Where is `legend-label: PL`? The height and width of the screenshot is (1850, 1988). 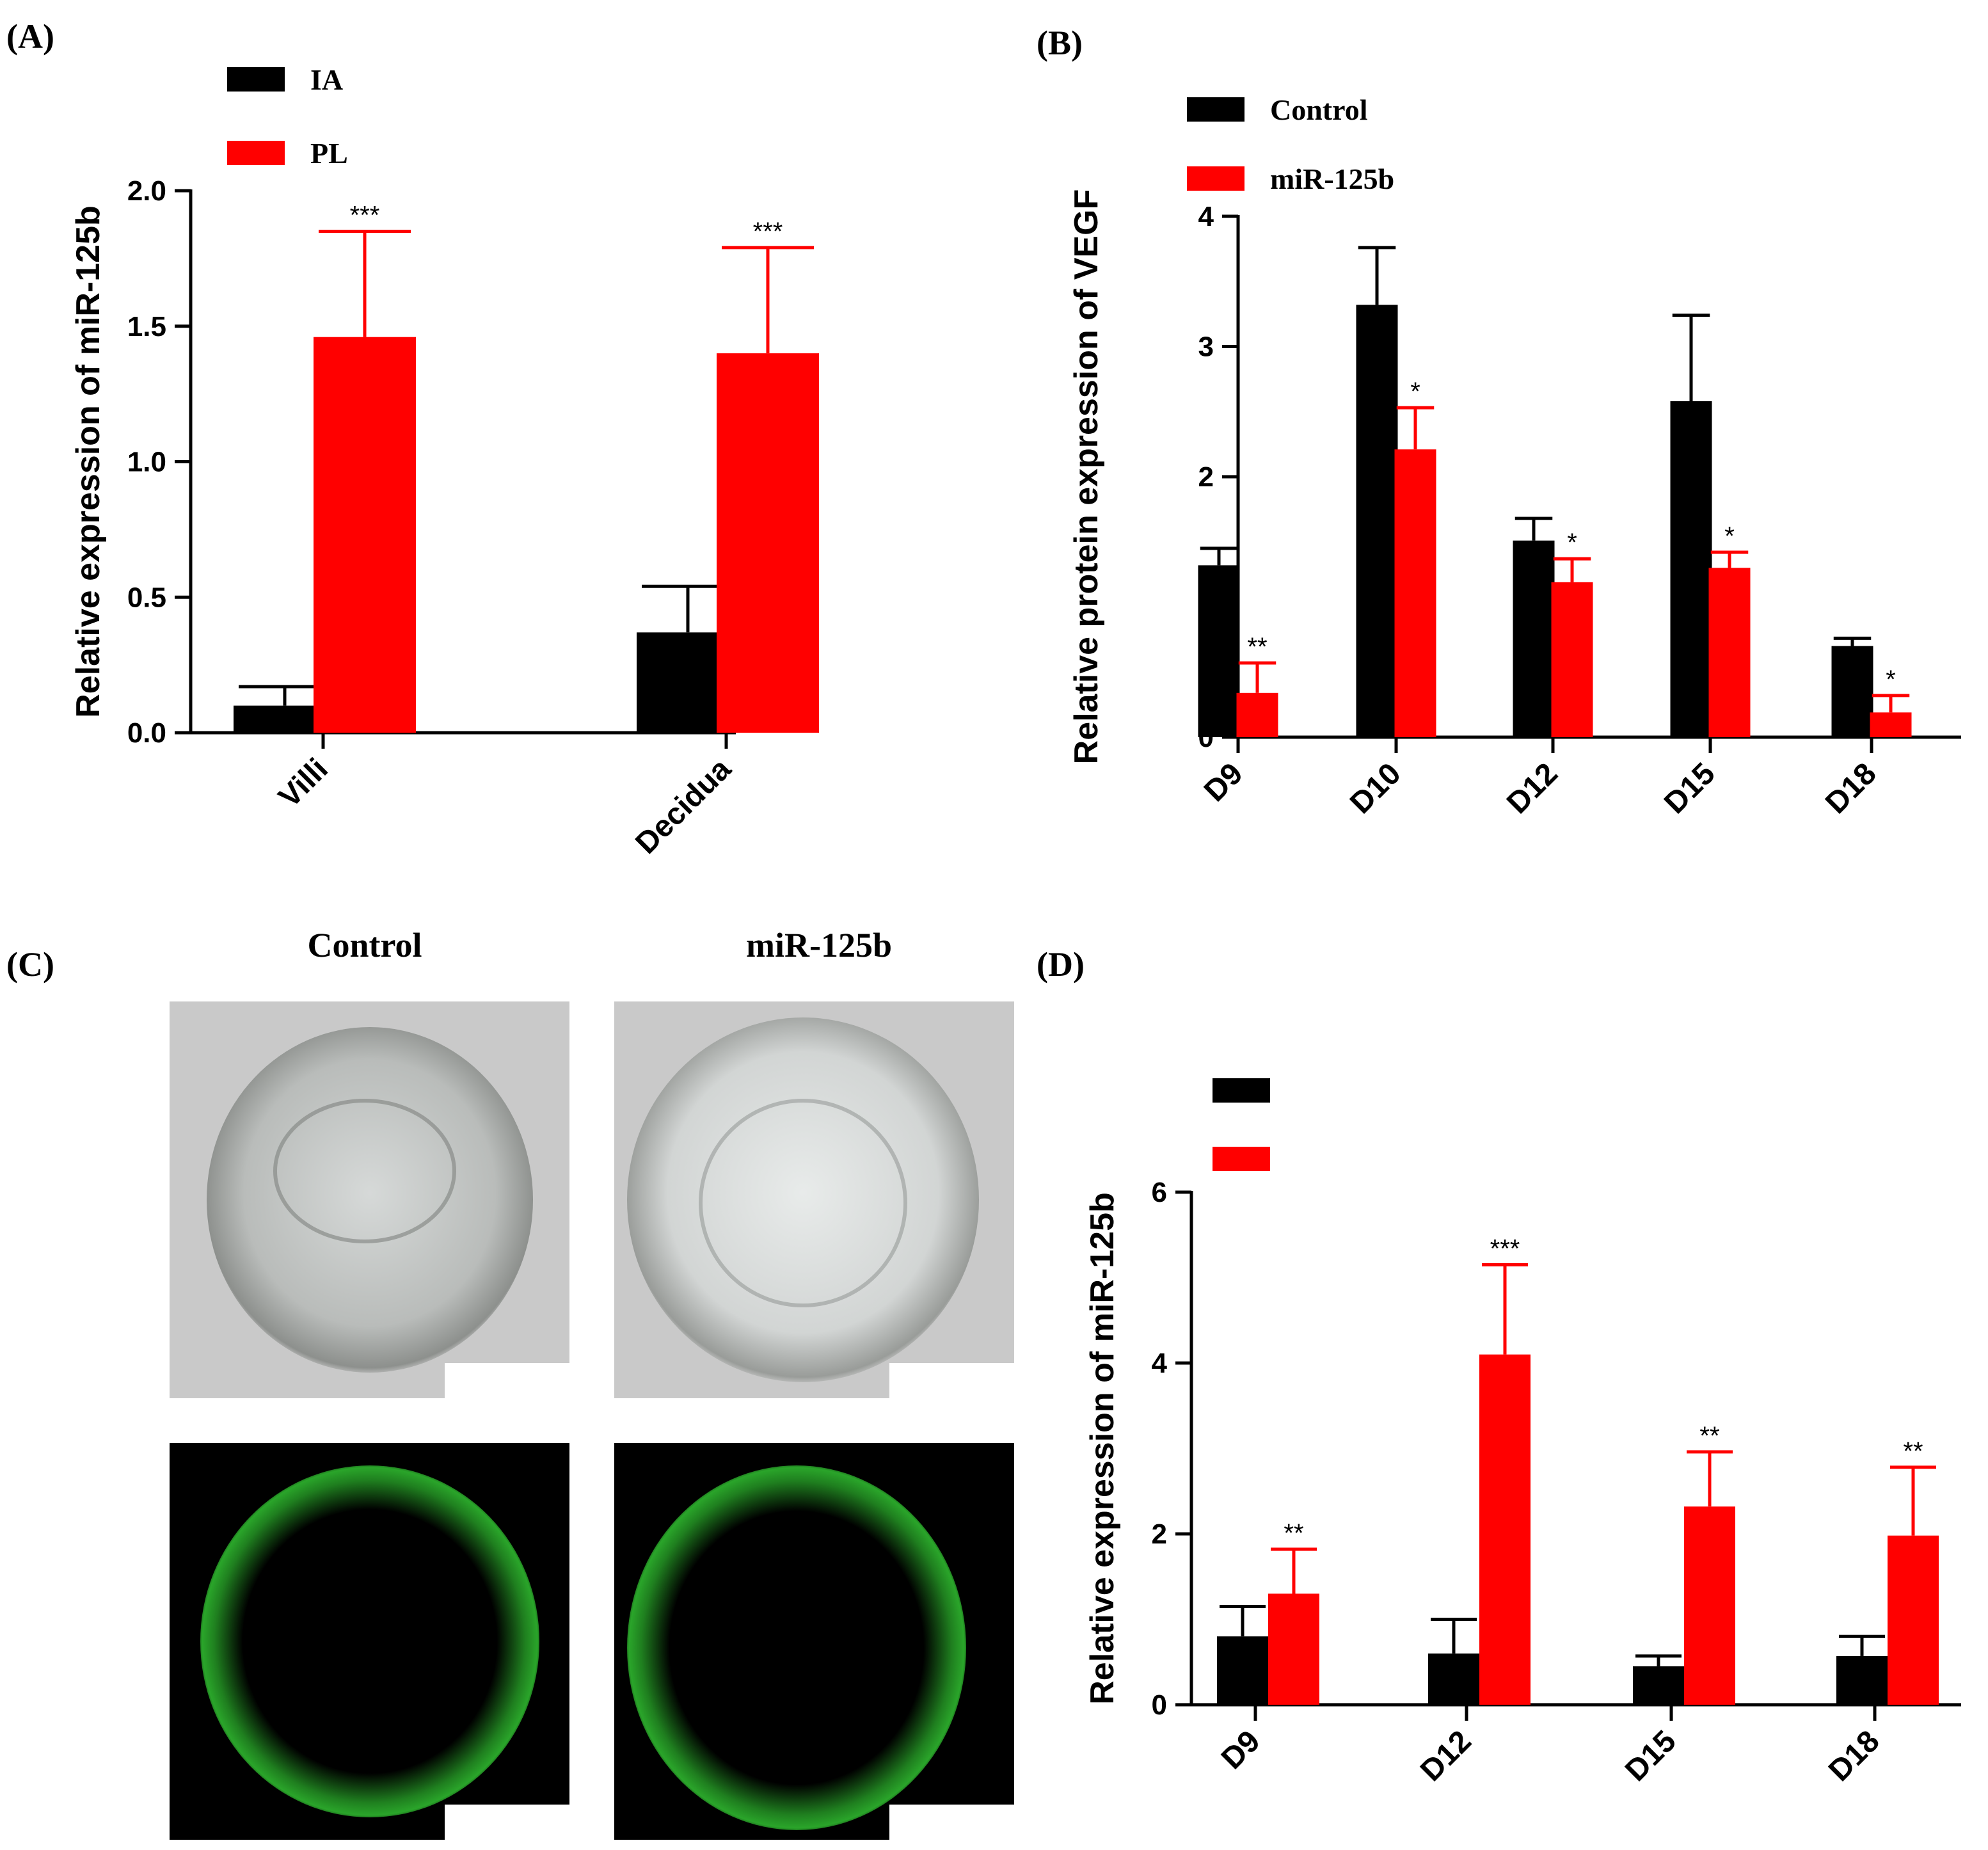
legend-label: PL is located at coordinates (329, 153).